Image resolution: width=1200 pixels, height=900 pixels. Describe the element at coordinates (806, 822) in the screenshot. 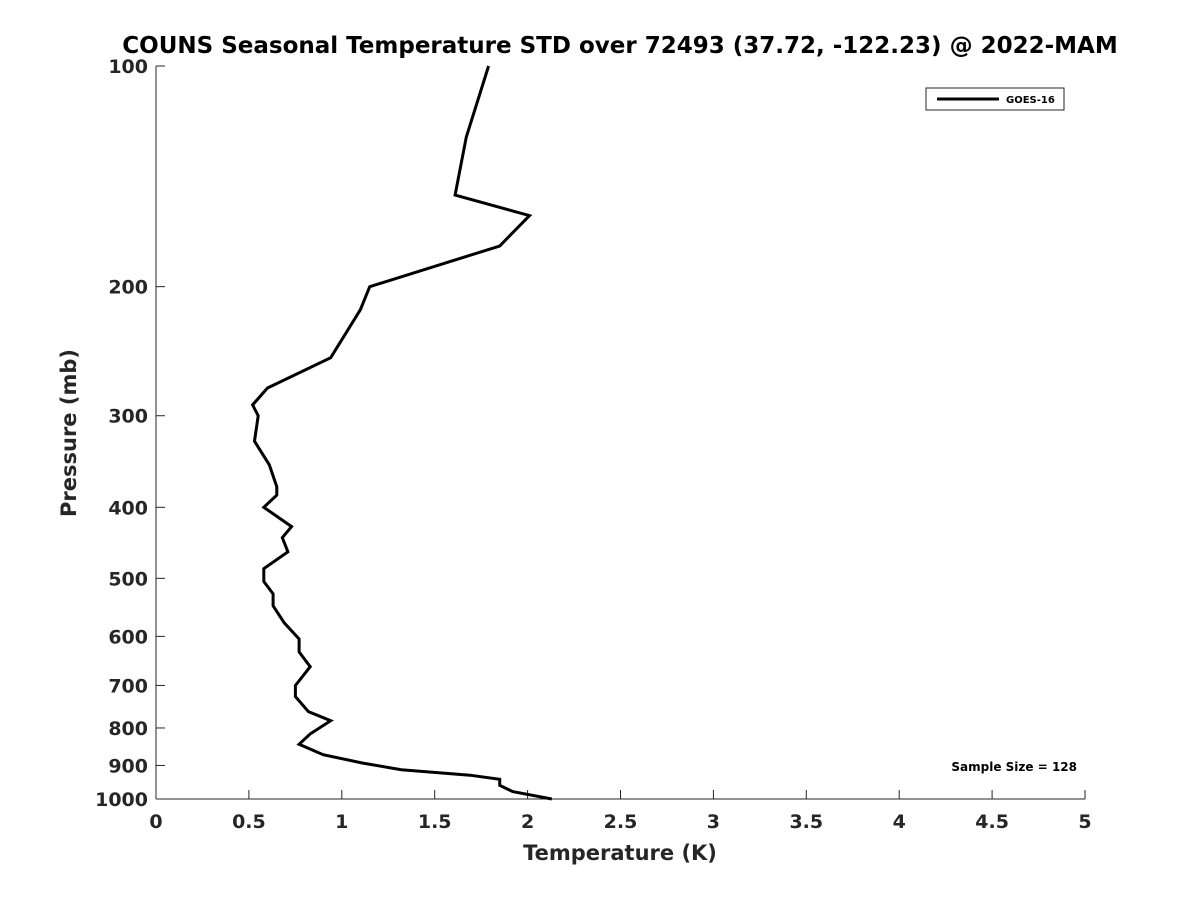

I see `x-tick-label: 3.5` at that location.